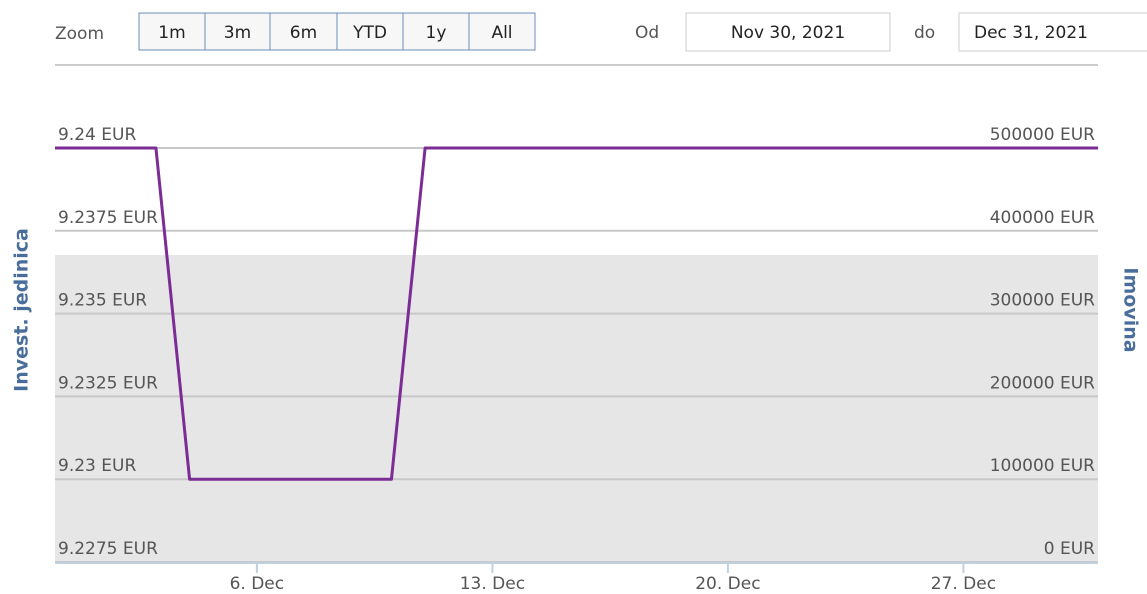  Describe the element at coordinates (22, 310) in the screenshot. I see `y-axis-title: Invest. jedinica` at that location.